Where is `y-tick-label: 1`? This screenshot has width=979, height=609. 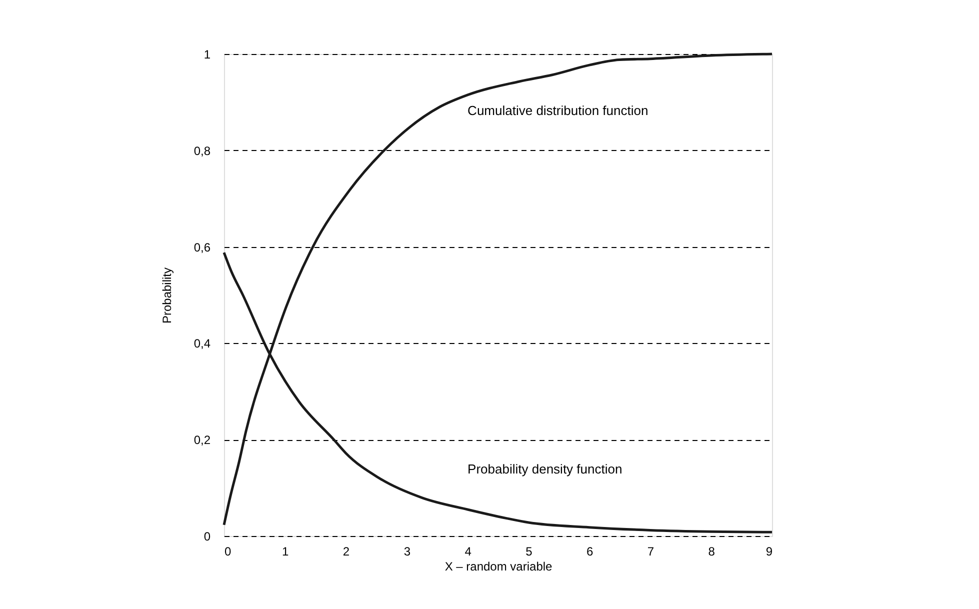 y-tick-label: 1 is located at coordinates (207, 55).